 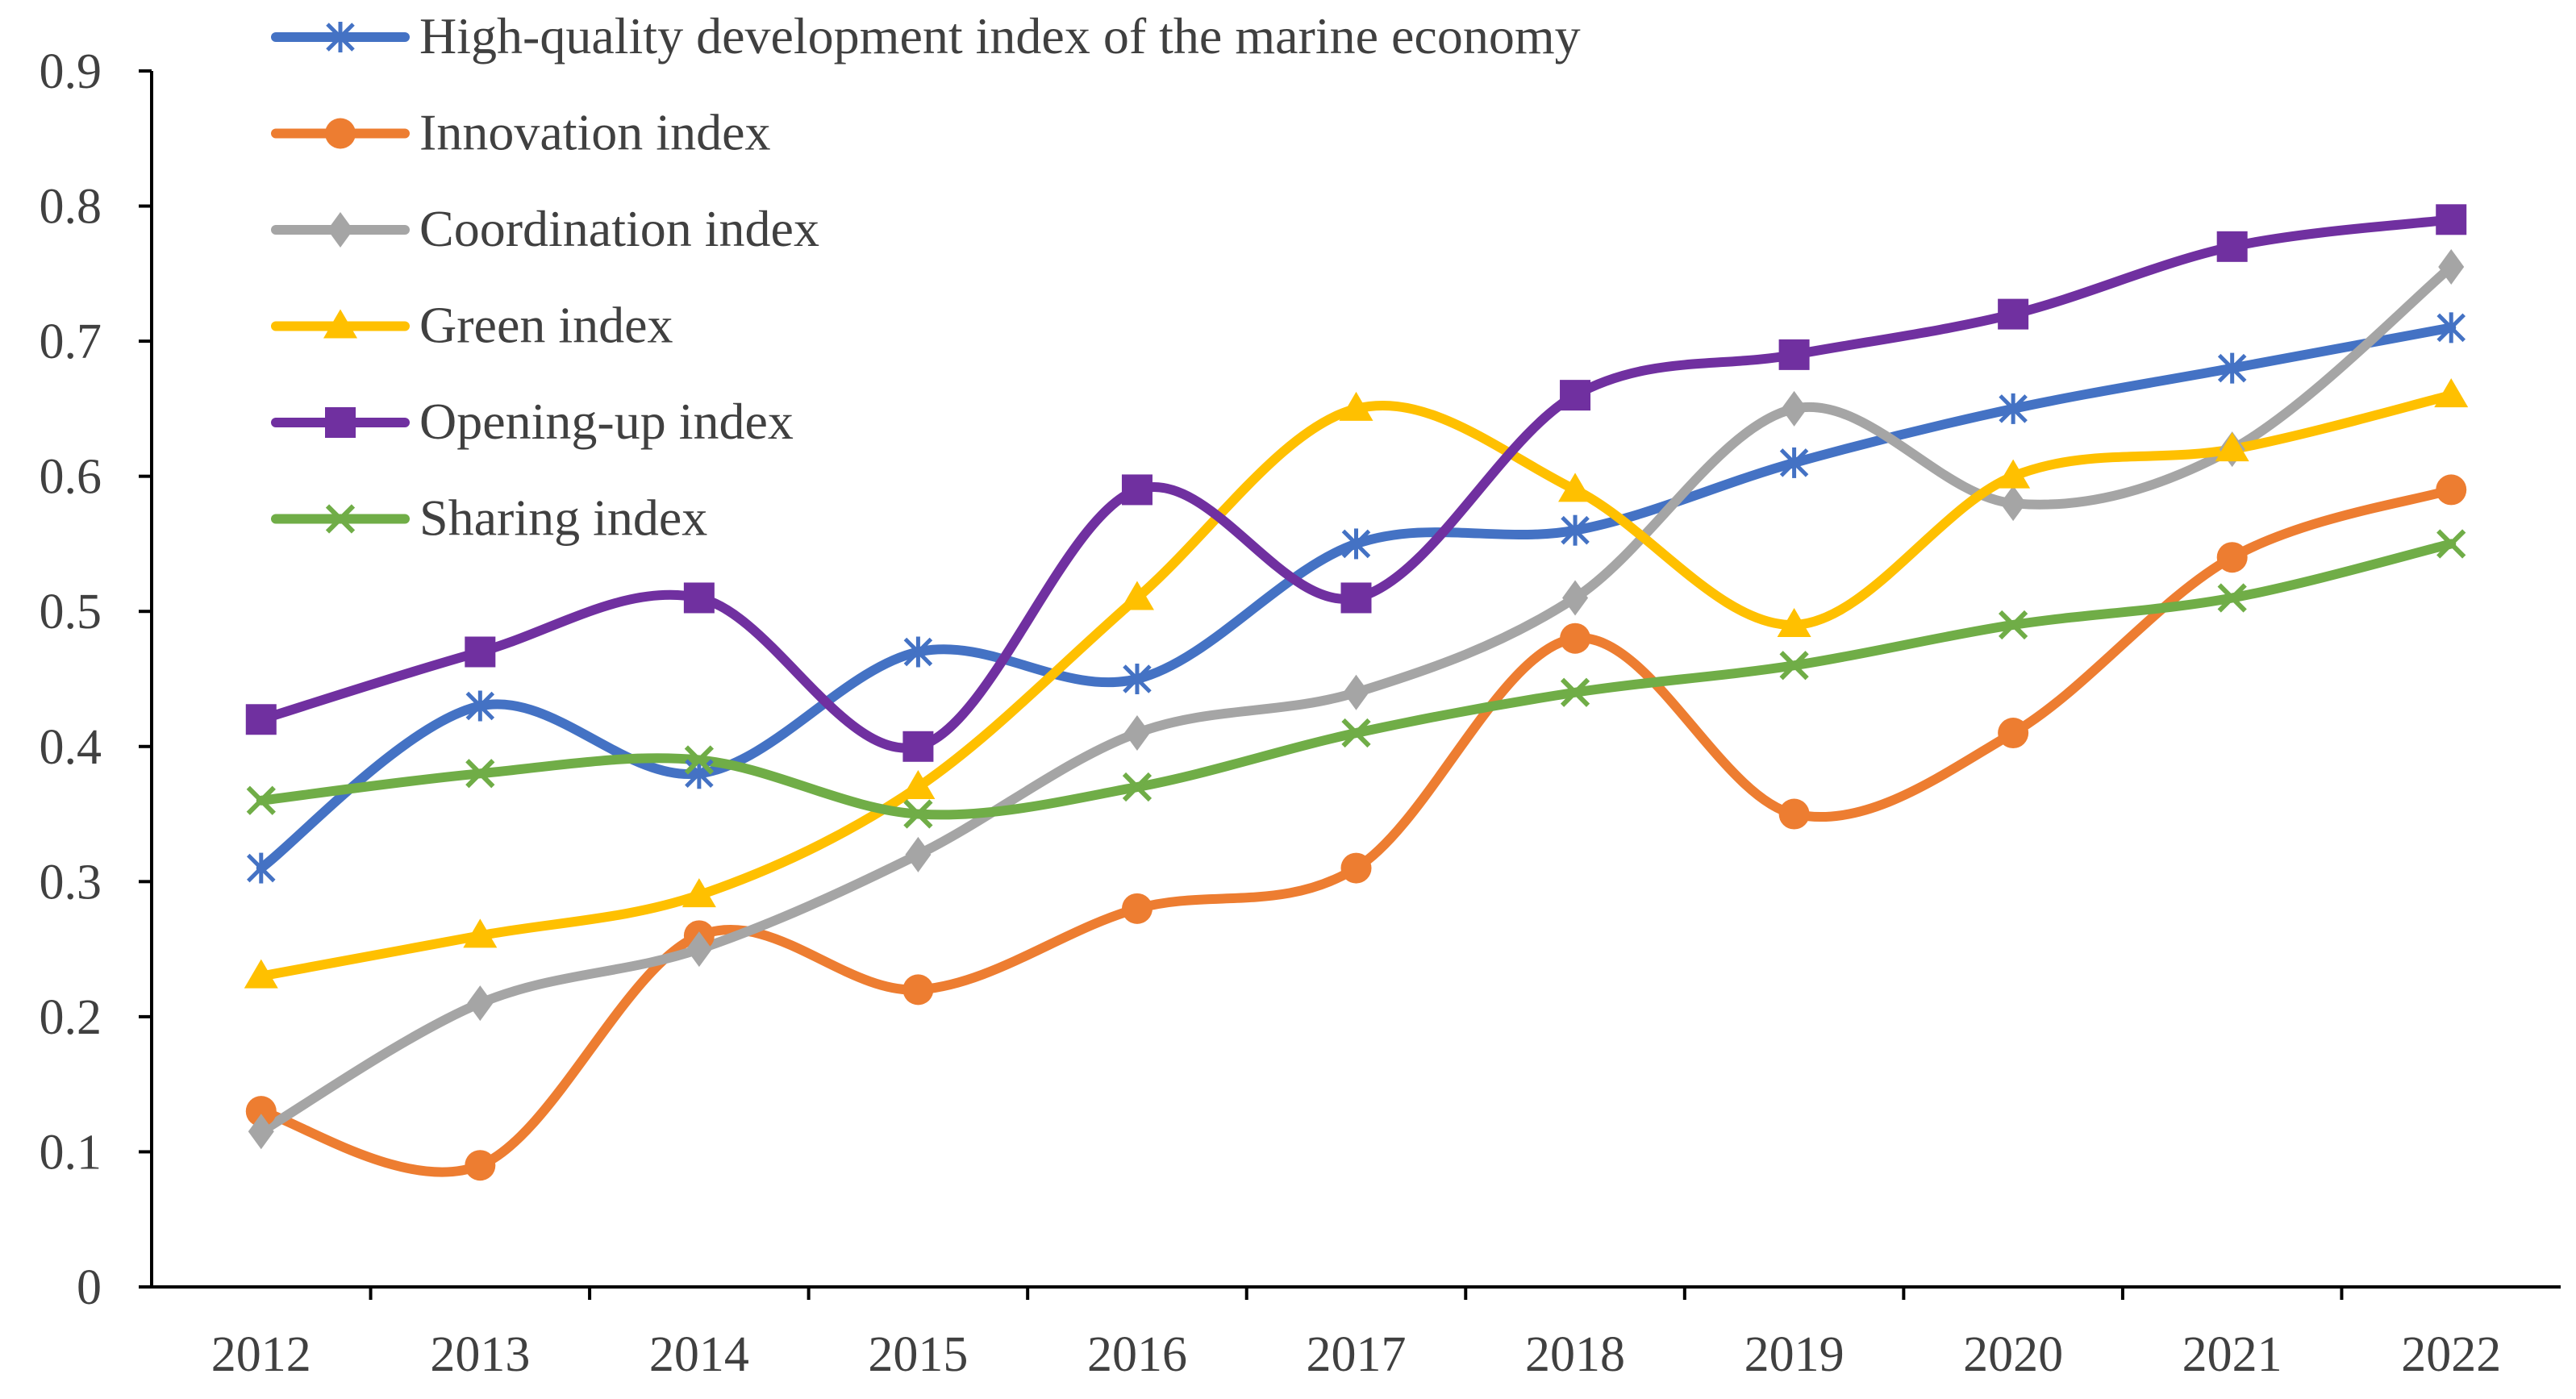 I want to click on x-tick-label: 2016, so click(x=1137, y=1355).